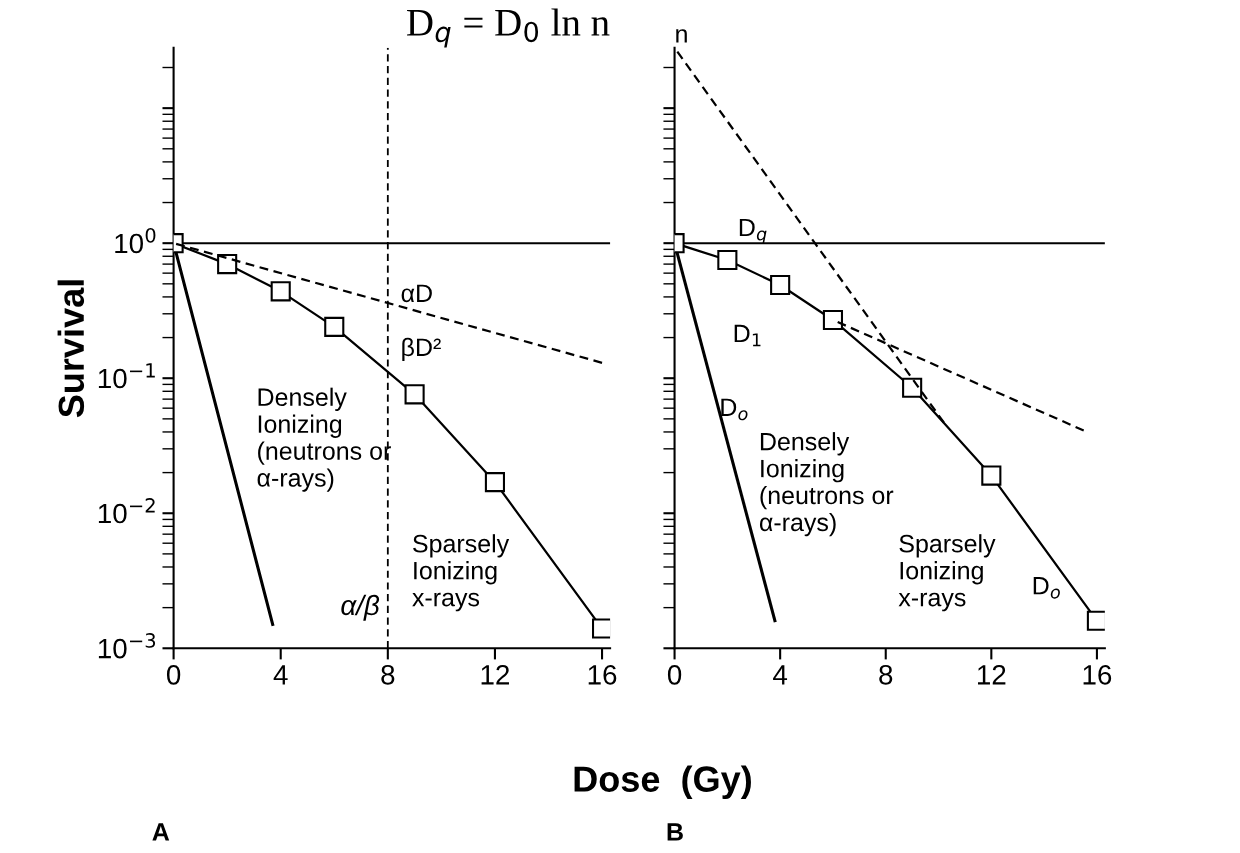  I want to click on annotation: βD², so click(421, 349).